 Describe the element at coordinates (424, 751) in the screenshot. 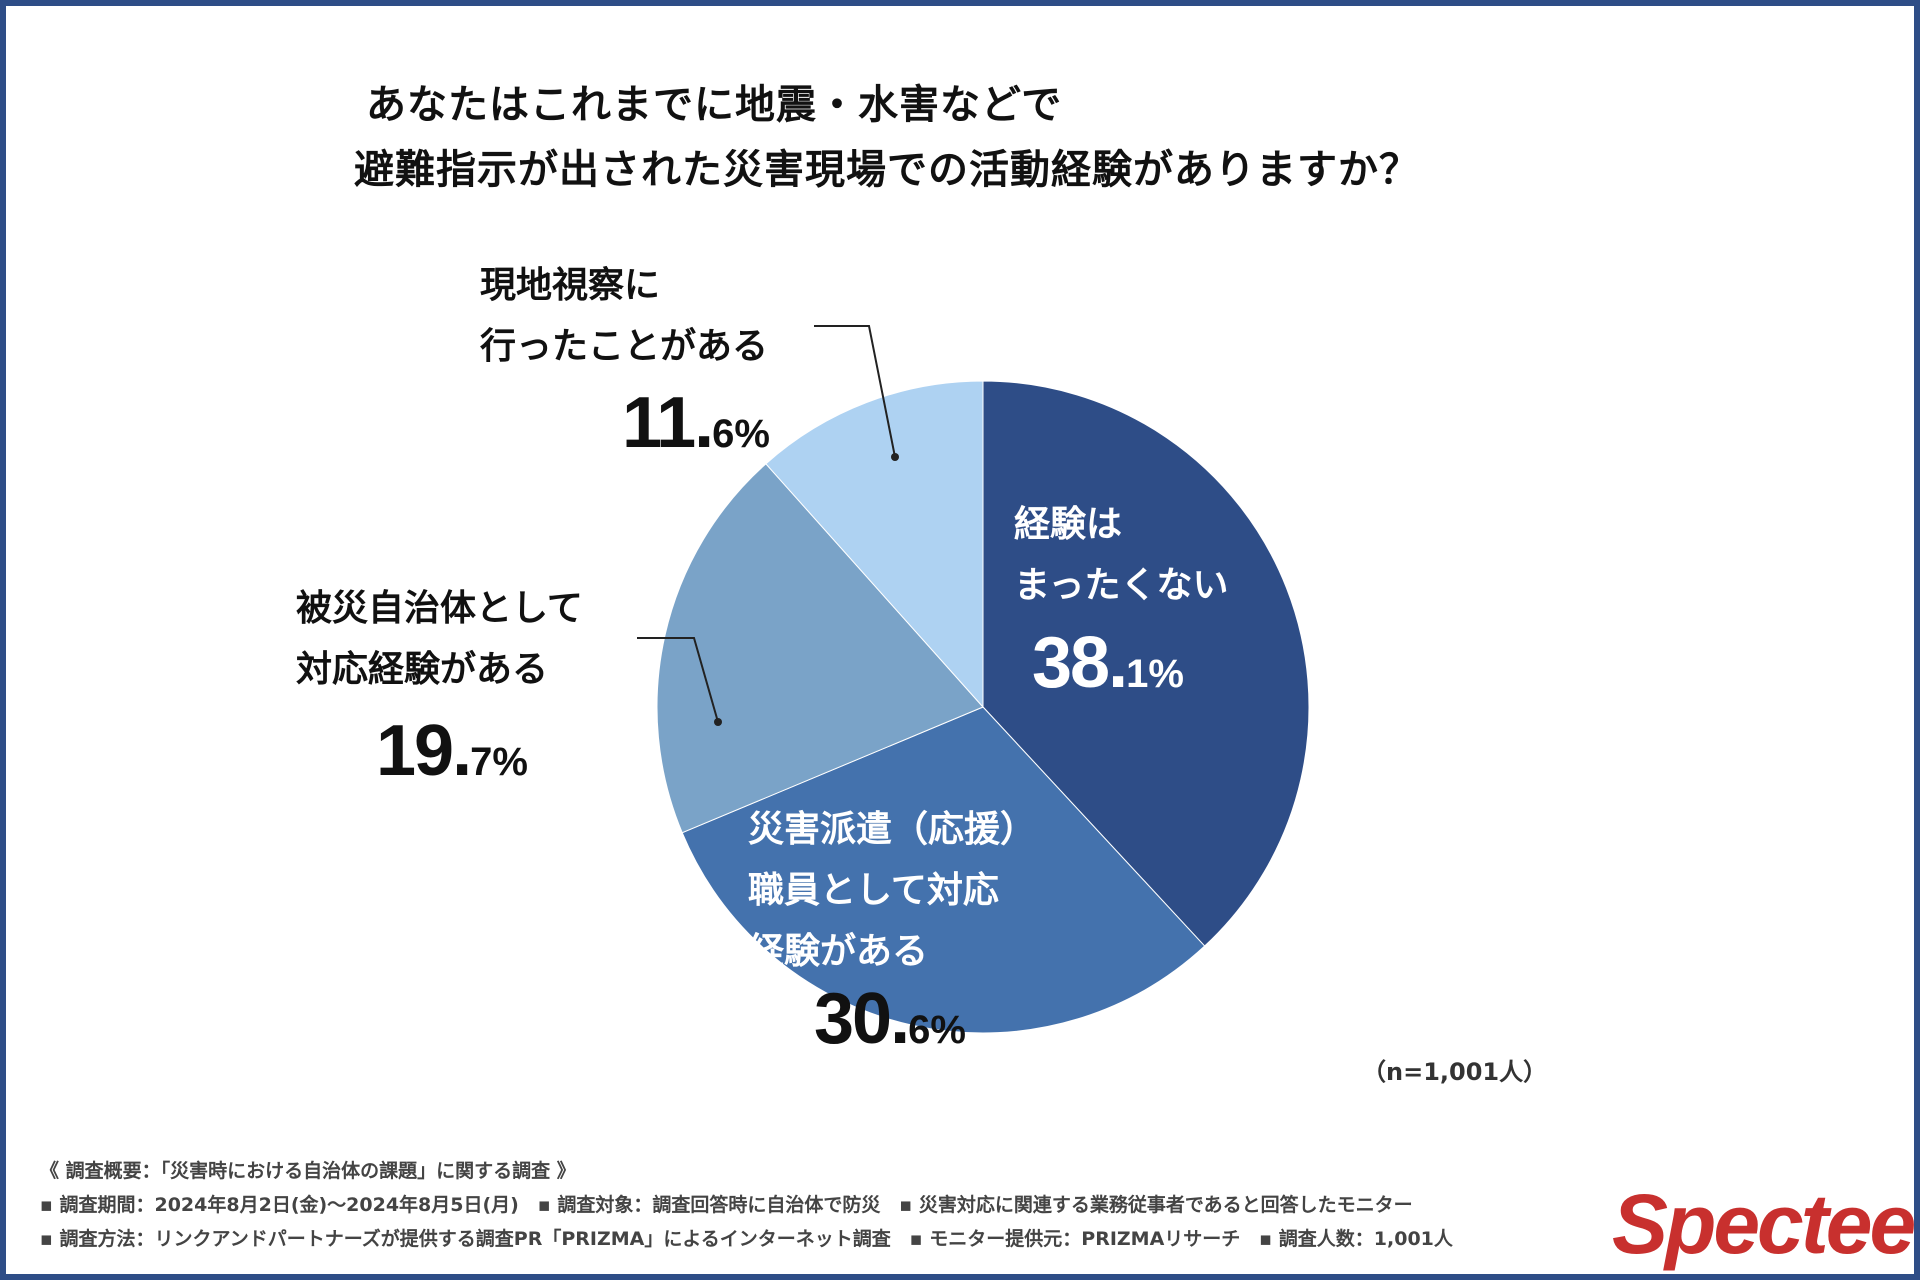

I see `pct-int: 19.` at that location.